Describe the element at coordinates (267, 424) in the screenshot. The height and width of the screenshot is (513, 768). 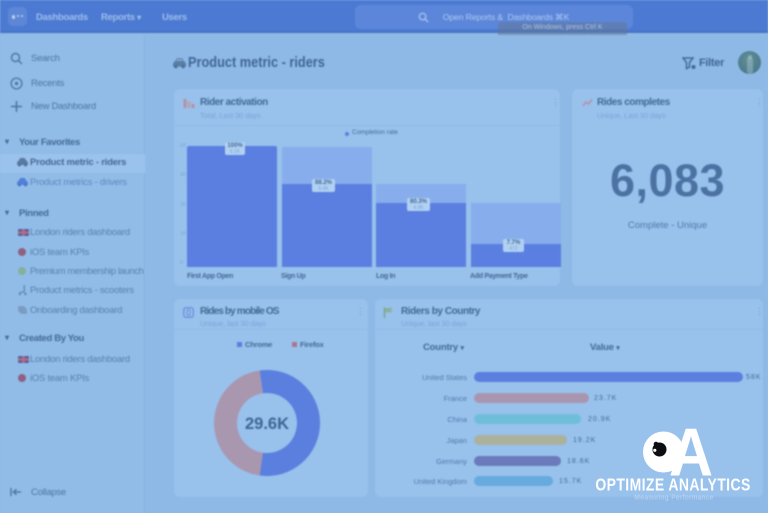
I see `svg-text: 29.6K` at that location.